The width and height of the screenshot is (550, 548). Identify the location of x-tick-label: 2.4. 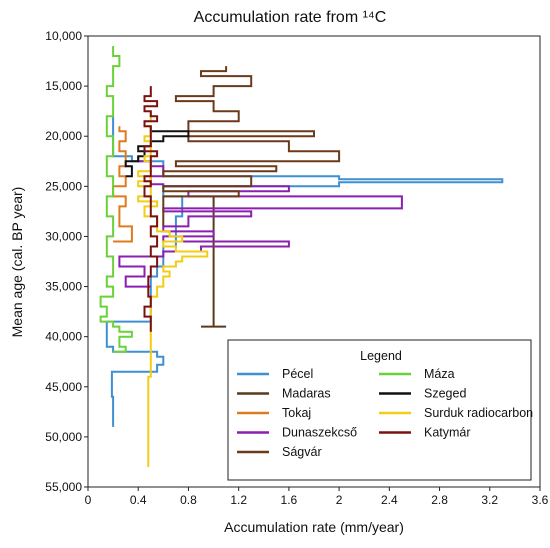
(389, 500).